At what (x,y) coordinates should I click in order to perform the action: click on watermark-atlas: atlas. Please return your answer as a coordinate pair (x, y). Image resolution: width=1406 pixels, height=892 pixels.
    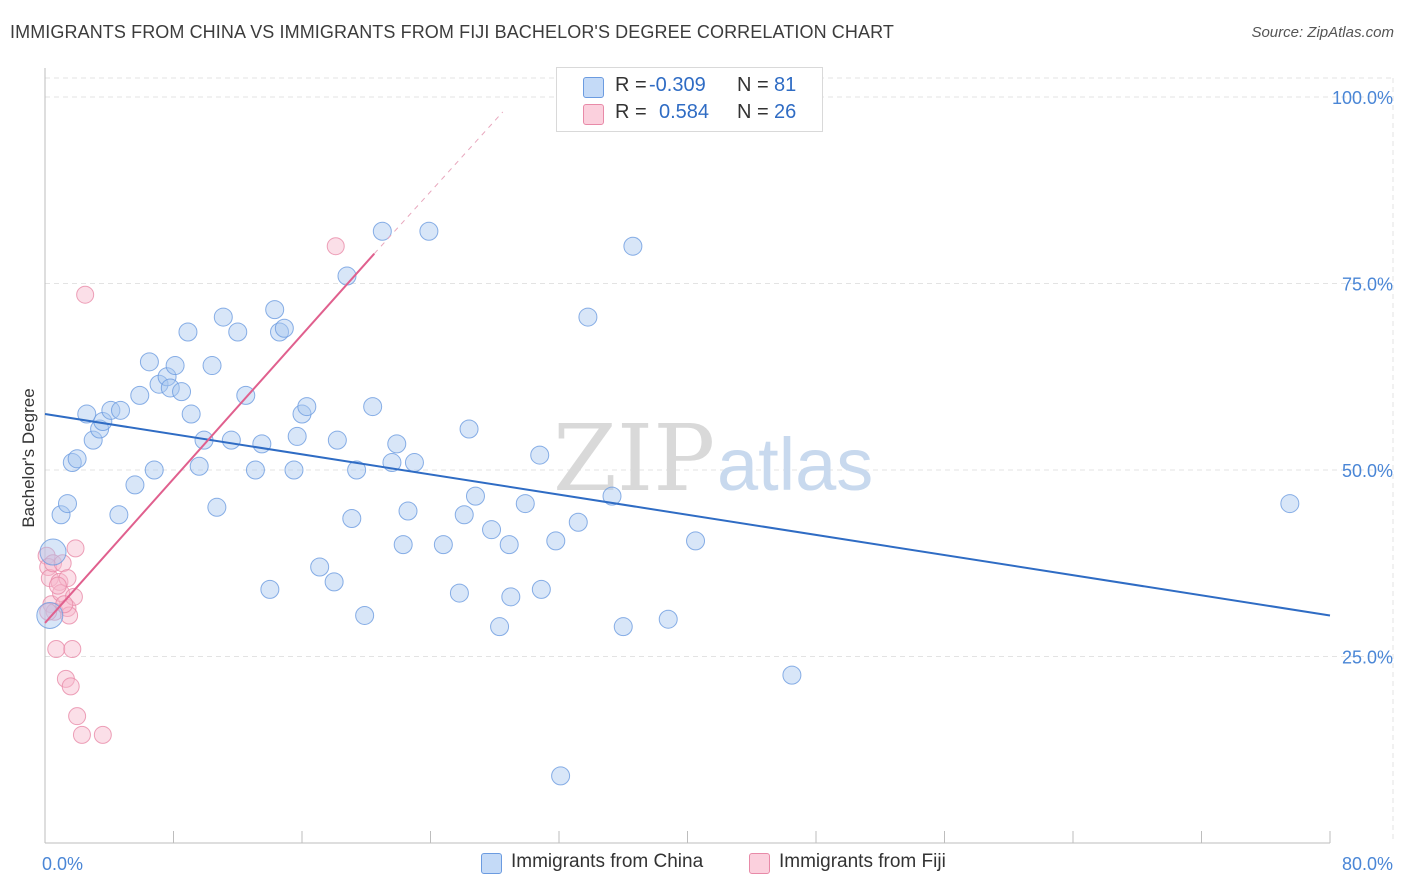
    Looking at the image, I should click on (795, 464).